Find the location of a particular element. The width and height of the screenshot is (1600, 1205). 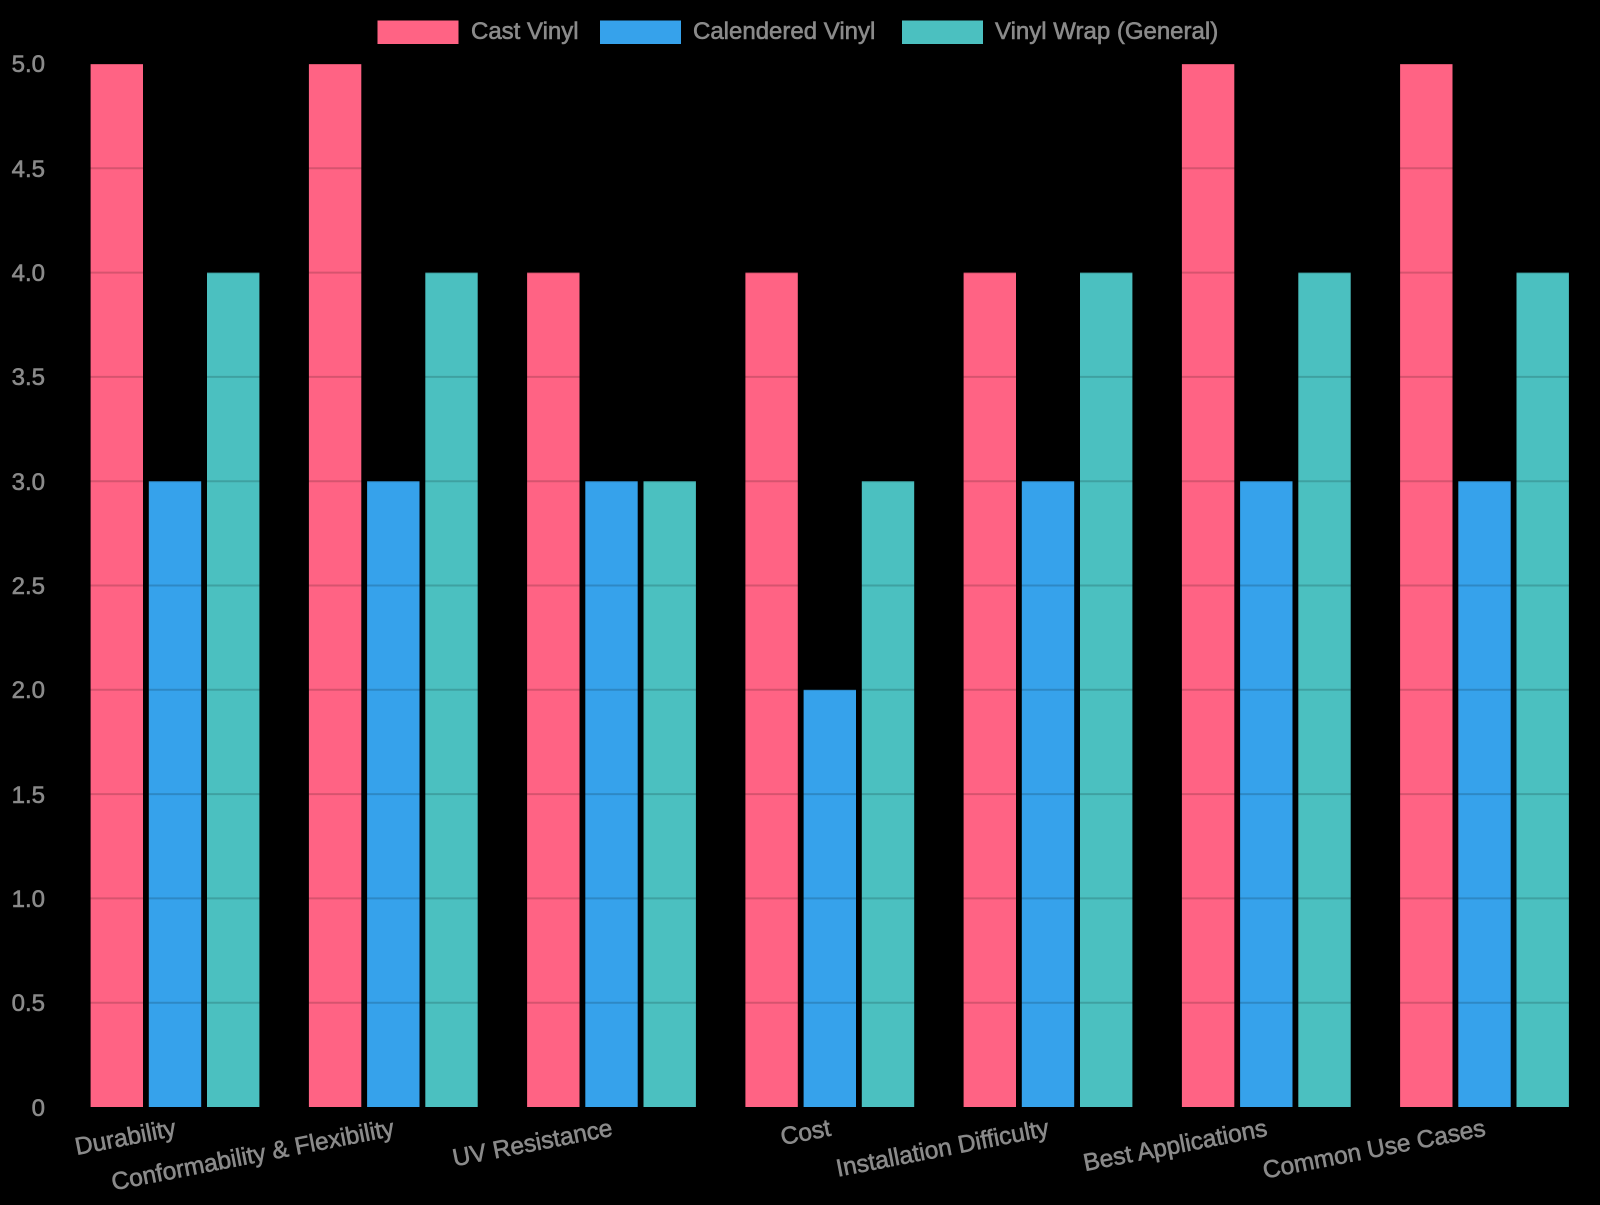

svg-text: 0 is located at coordinates (38, 1108).